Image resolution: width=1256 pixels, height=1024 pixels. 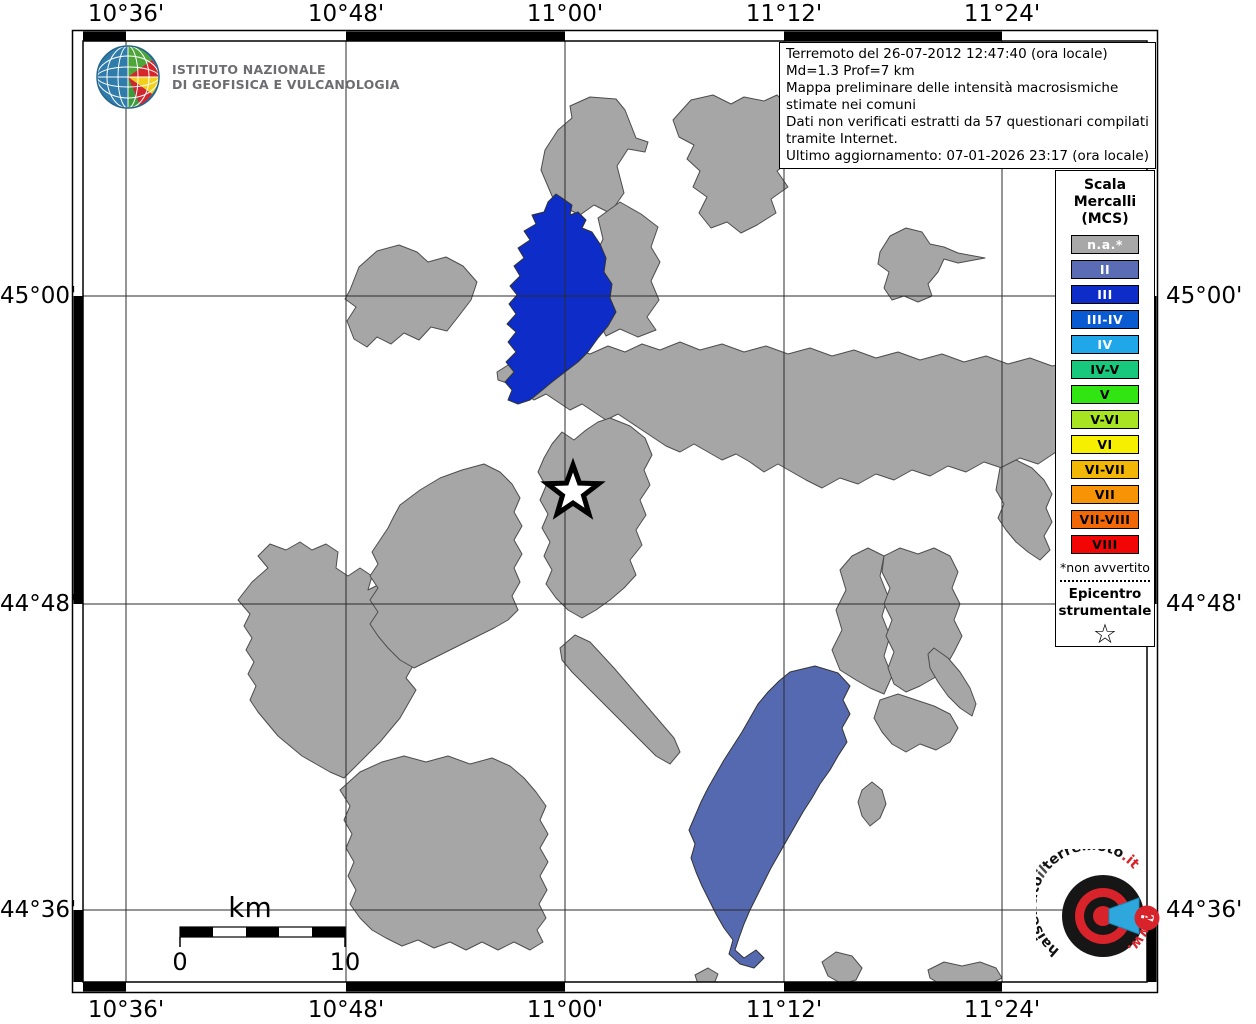 I want to click on axis-label-right: 45°00', so click(x=1204, y=296).